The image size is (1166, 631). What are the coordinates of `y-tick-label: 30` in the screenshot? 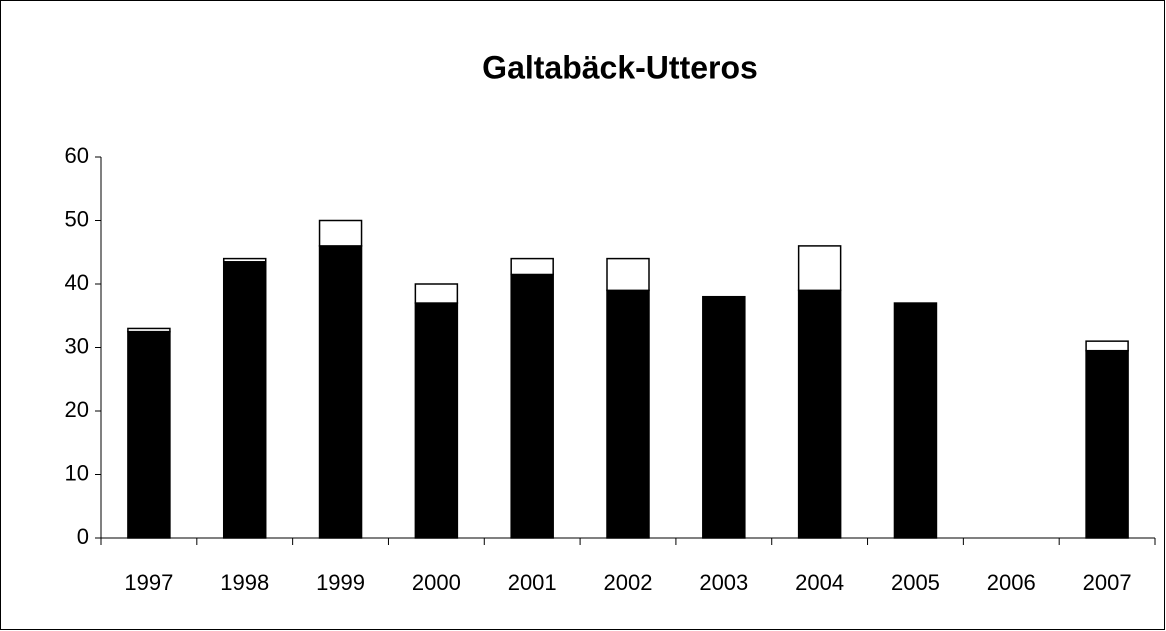 It's located at (77, 345).